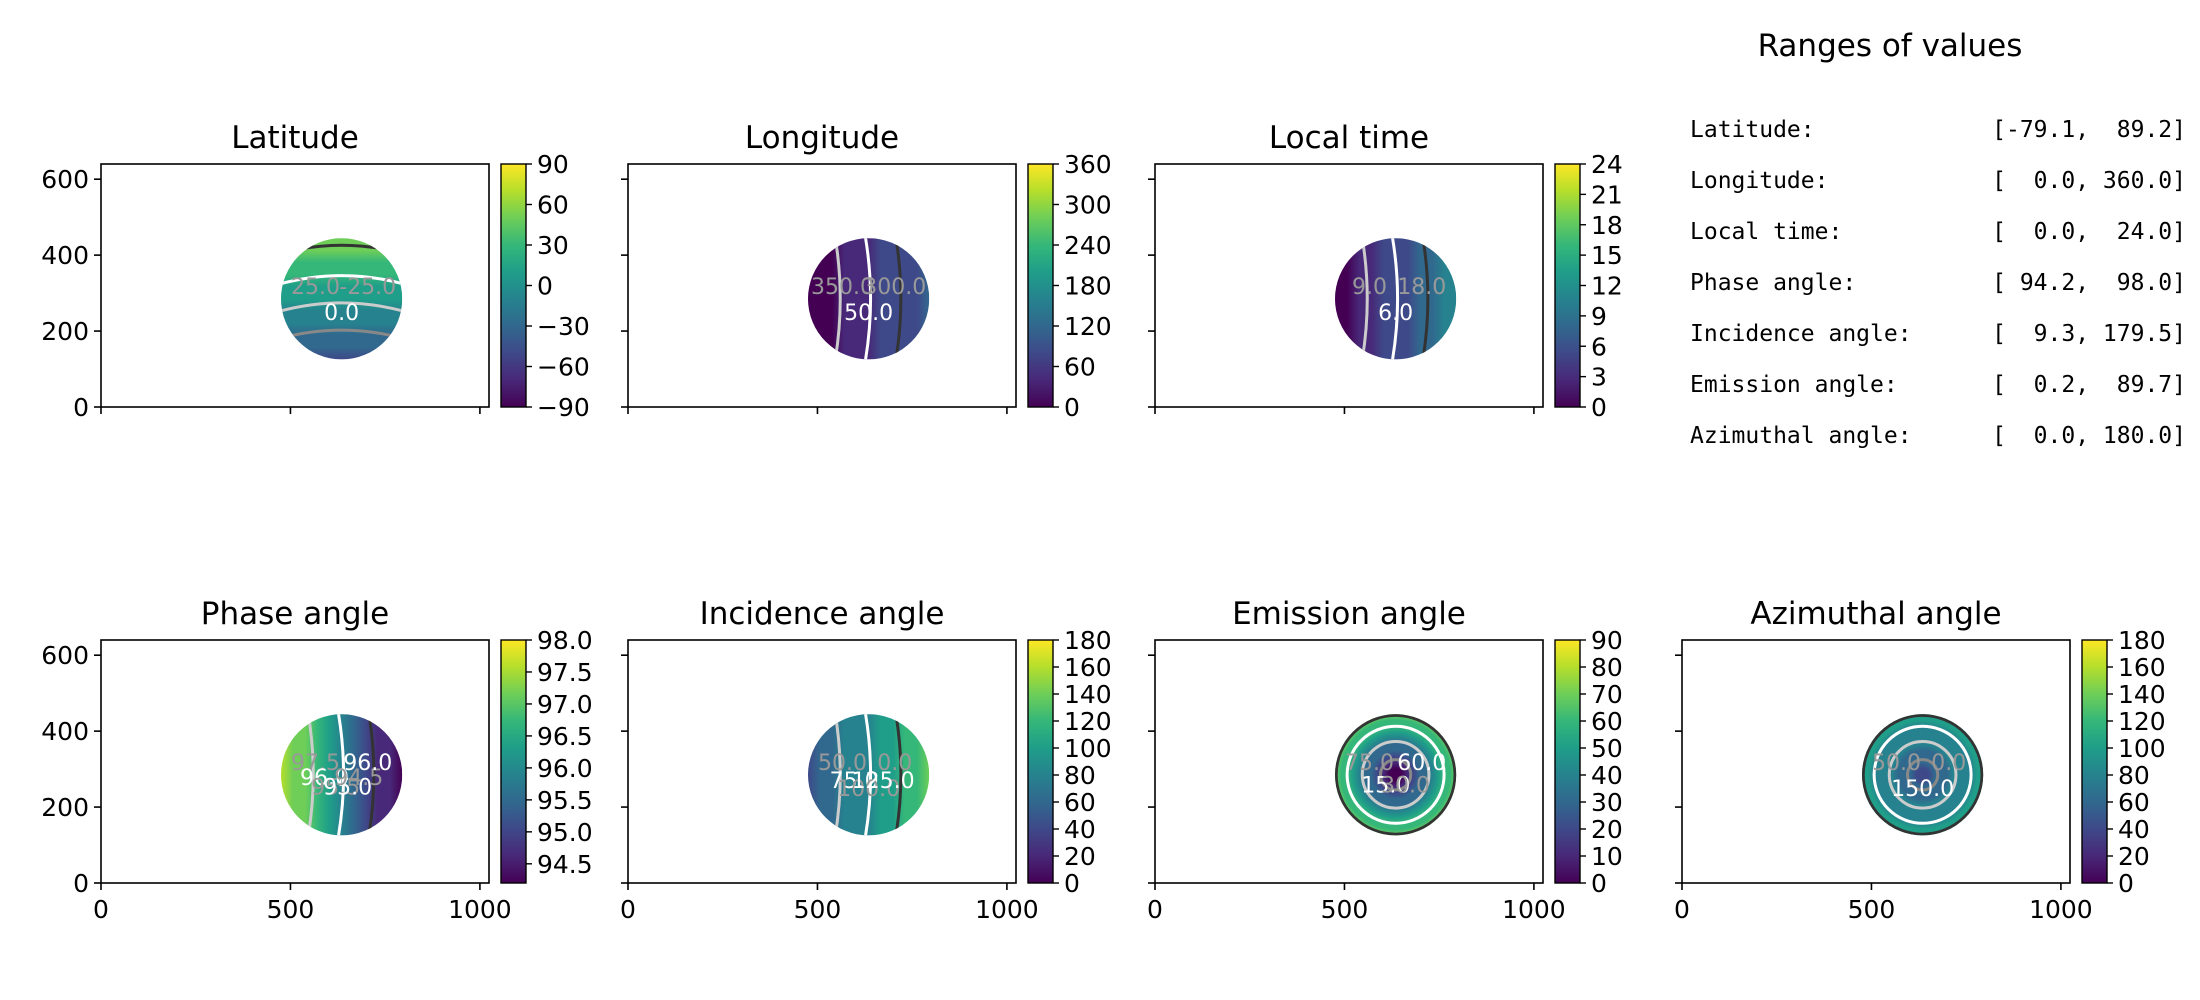 This screenshot has height=1000, width=2200. What do you see at coordinates (854, 781) in the screenshot?
I see `contour-label: 75.0` at bounding box center [854, 781].